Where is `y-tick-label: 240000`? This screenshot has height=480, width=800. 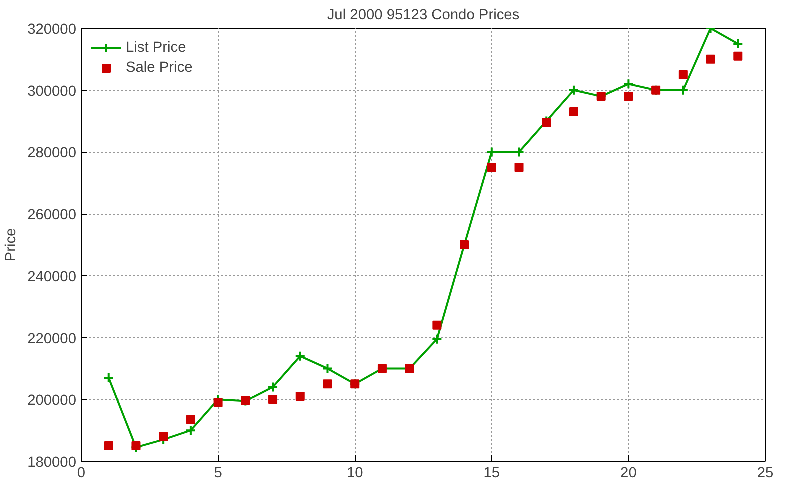
y-tick-label: 240000 is located at coordinates (52, 277).